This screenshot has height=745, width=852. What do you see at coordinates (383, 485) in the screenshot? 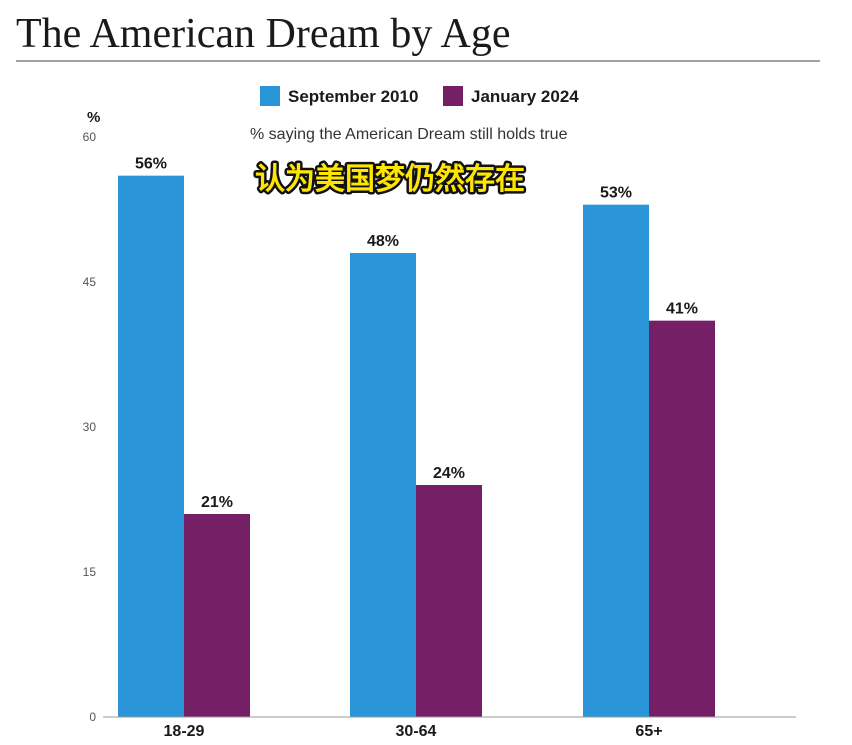
I see `bar-30-64-september-2010` at bounding box center [383, 485].